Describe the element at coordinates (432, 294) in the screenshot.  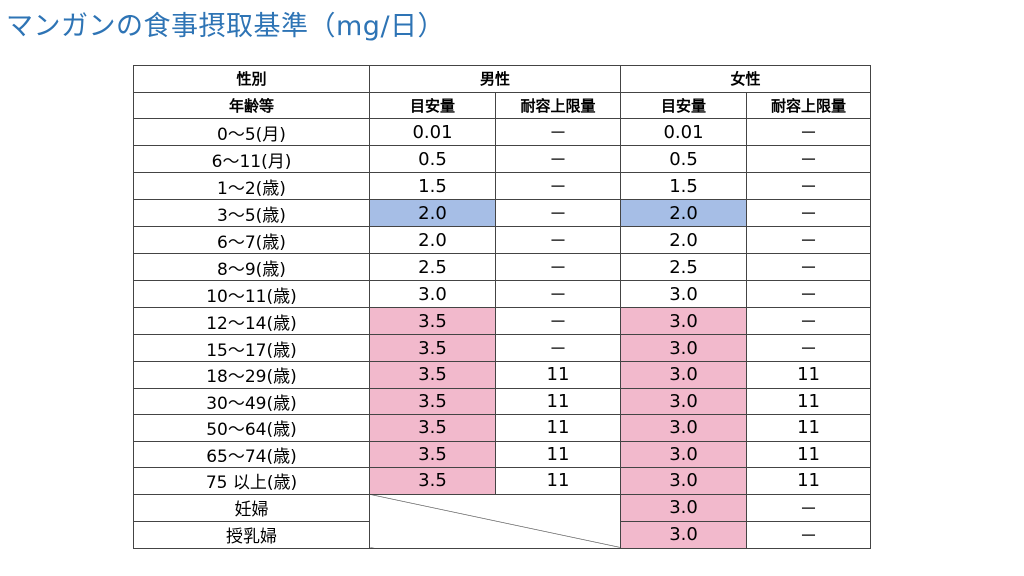
I see `male-ai-cell: 3.0` at that location.